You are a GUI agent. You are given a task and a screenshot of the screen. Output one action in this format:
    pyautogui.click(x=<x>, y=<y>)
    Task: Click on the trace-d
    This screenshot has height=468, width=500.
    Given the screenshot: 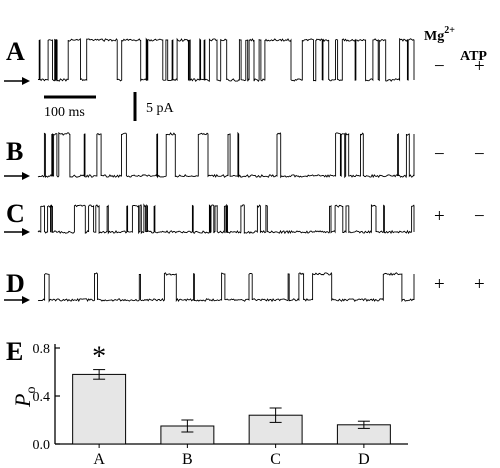 What is the action you would take?
    pyautogui.click(x=226, y=287)
    